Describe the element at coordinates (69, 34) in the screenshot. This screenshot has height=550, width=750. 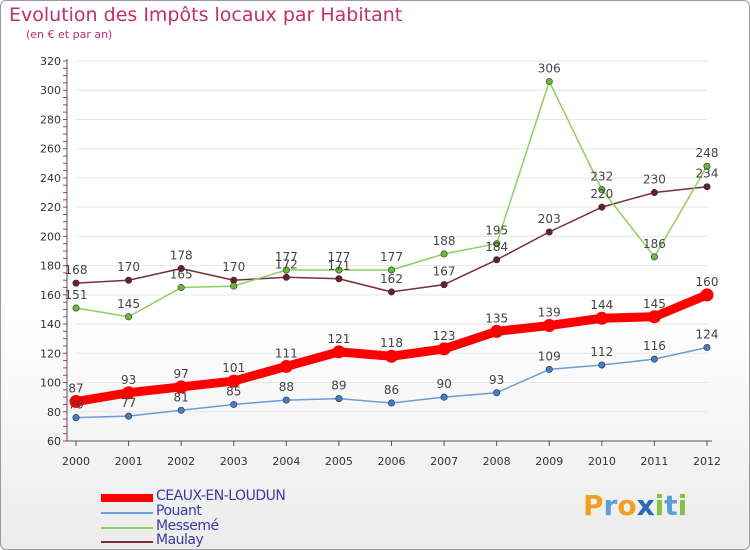
I see `chart-subtitle: (en € et par an)` at that location.